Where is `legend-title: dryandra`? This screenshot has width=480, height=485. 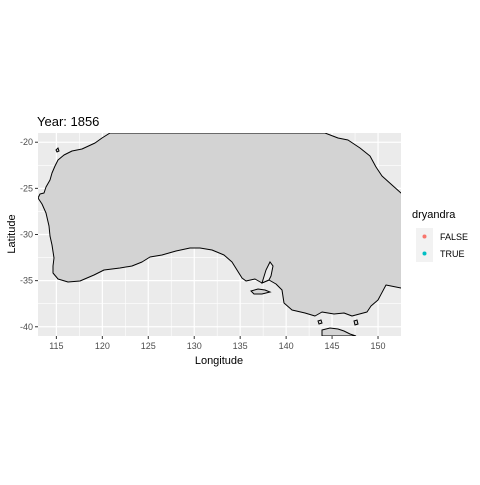 legend-title: dryandra is located at coordinates (434, 215).